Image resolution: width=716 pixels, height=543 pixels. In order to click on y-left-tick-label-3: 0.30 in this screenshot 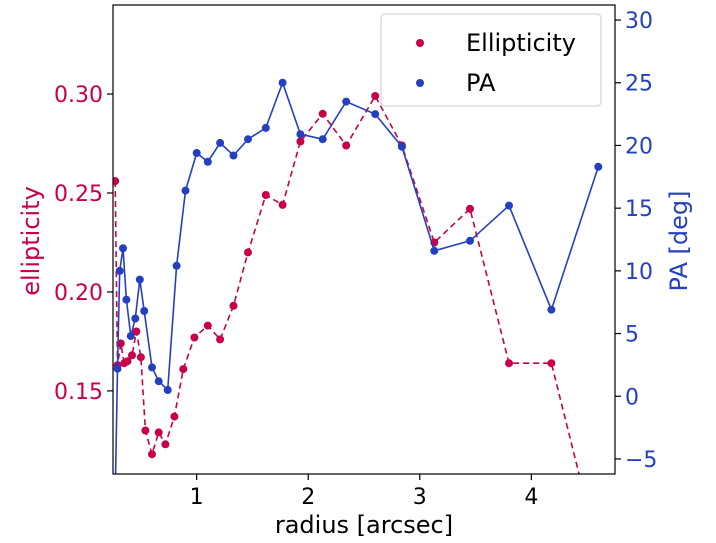, I will do `click(78, 95)`.